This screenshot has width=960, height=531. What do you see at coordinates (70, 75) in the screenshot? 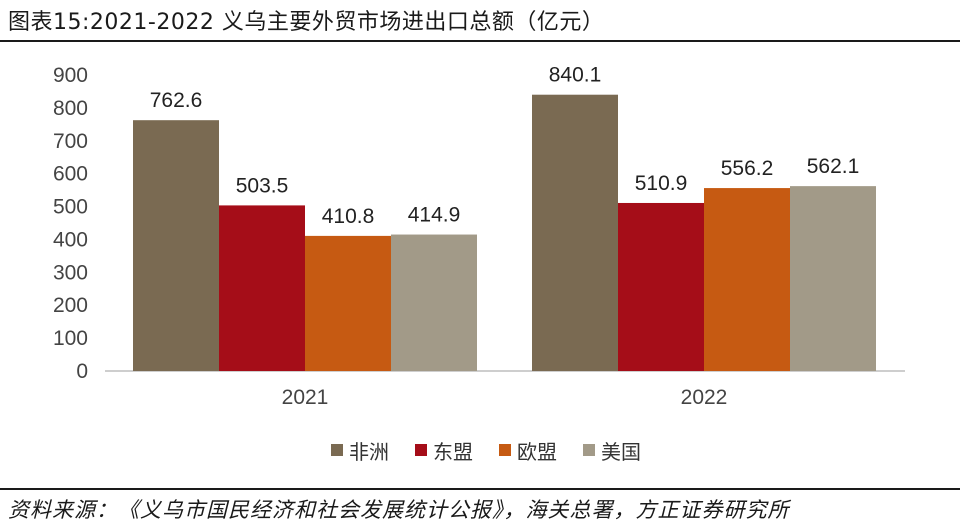
I see `y-tick-label: 900` at bounding box center [70, 75].